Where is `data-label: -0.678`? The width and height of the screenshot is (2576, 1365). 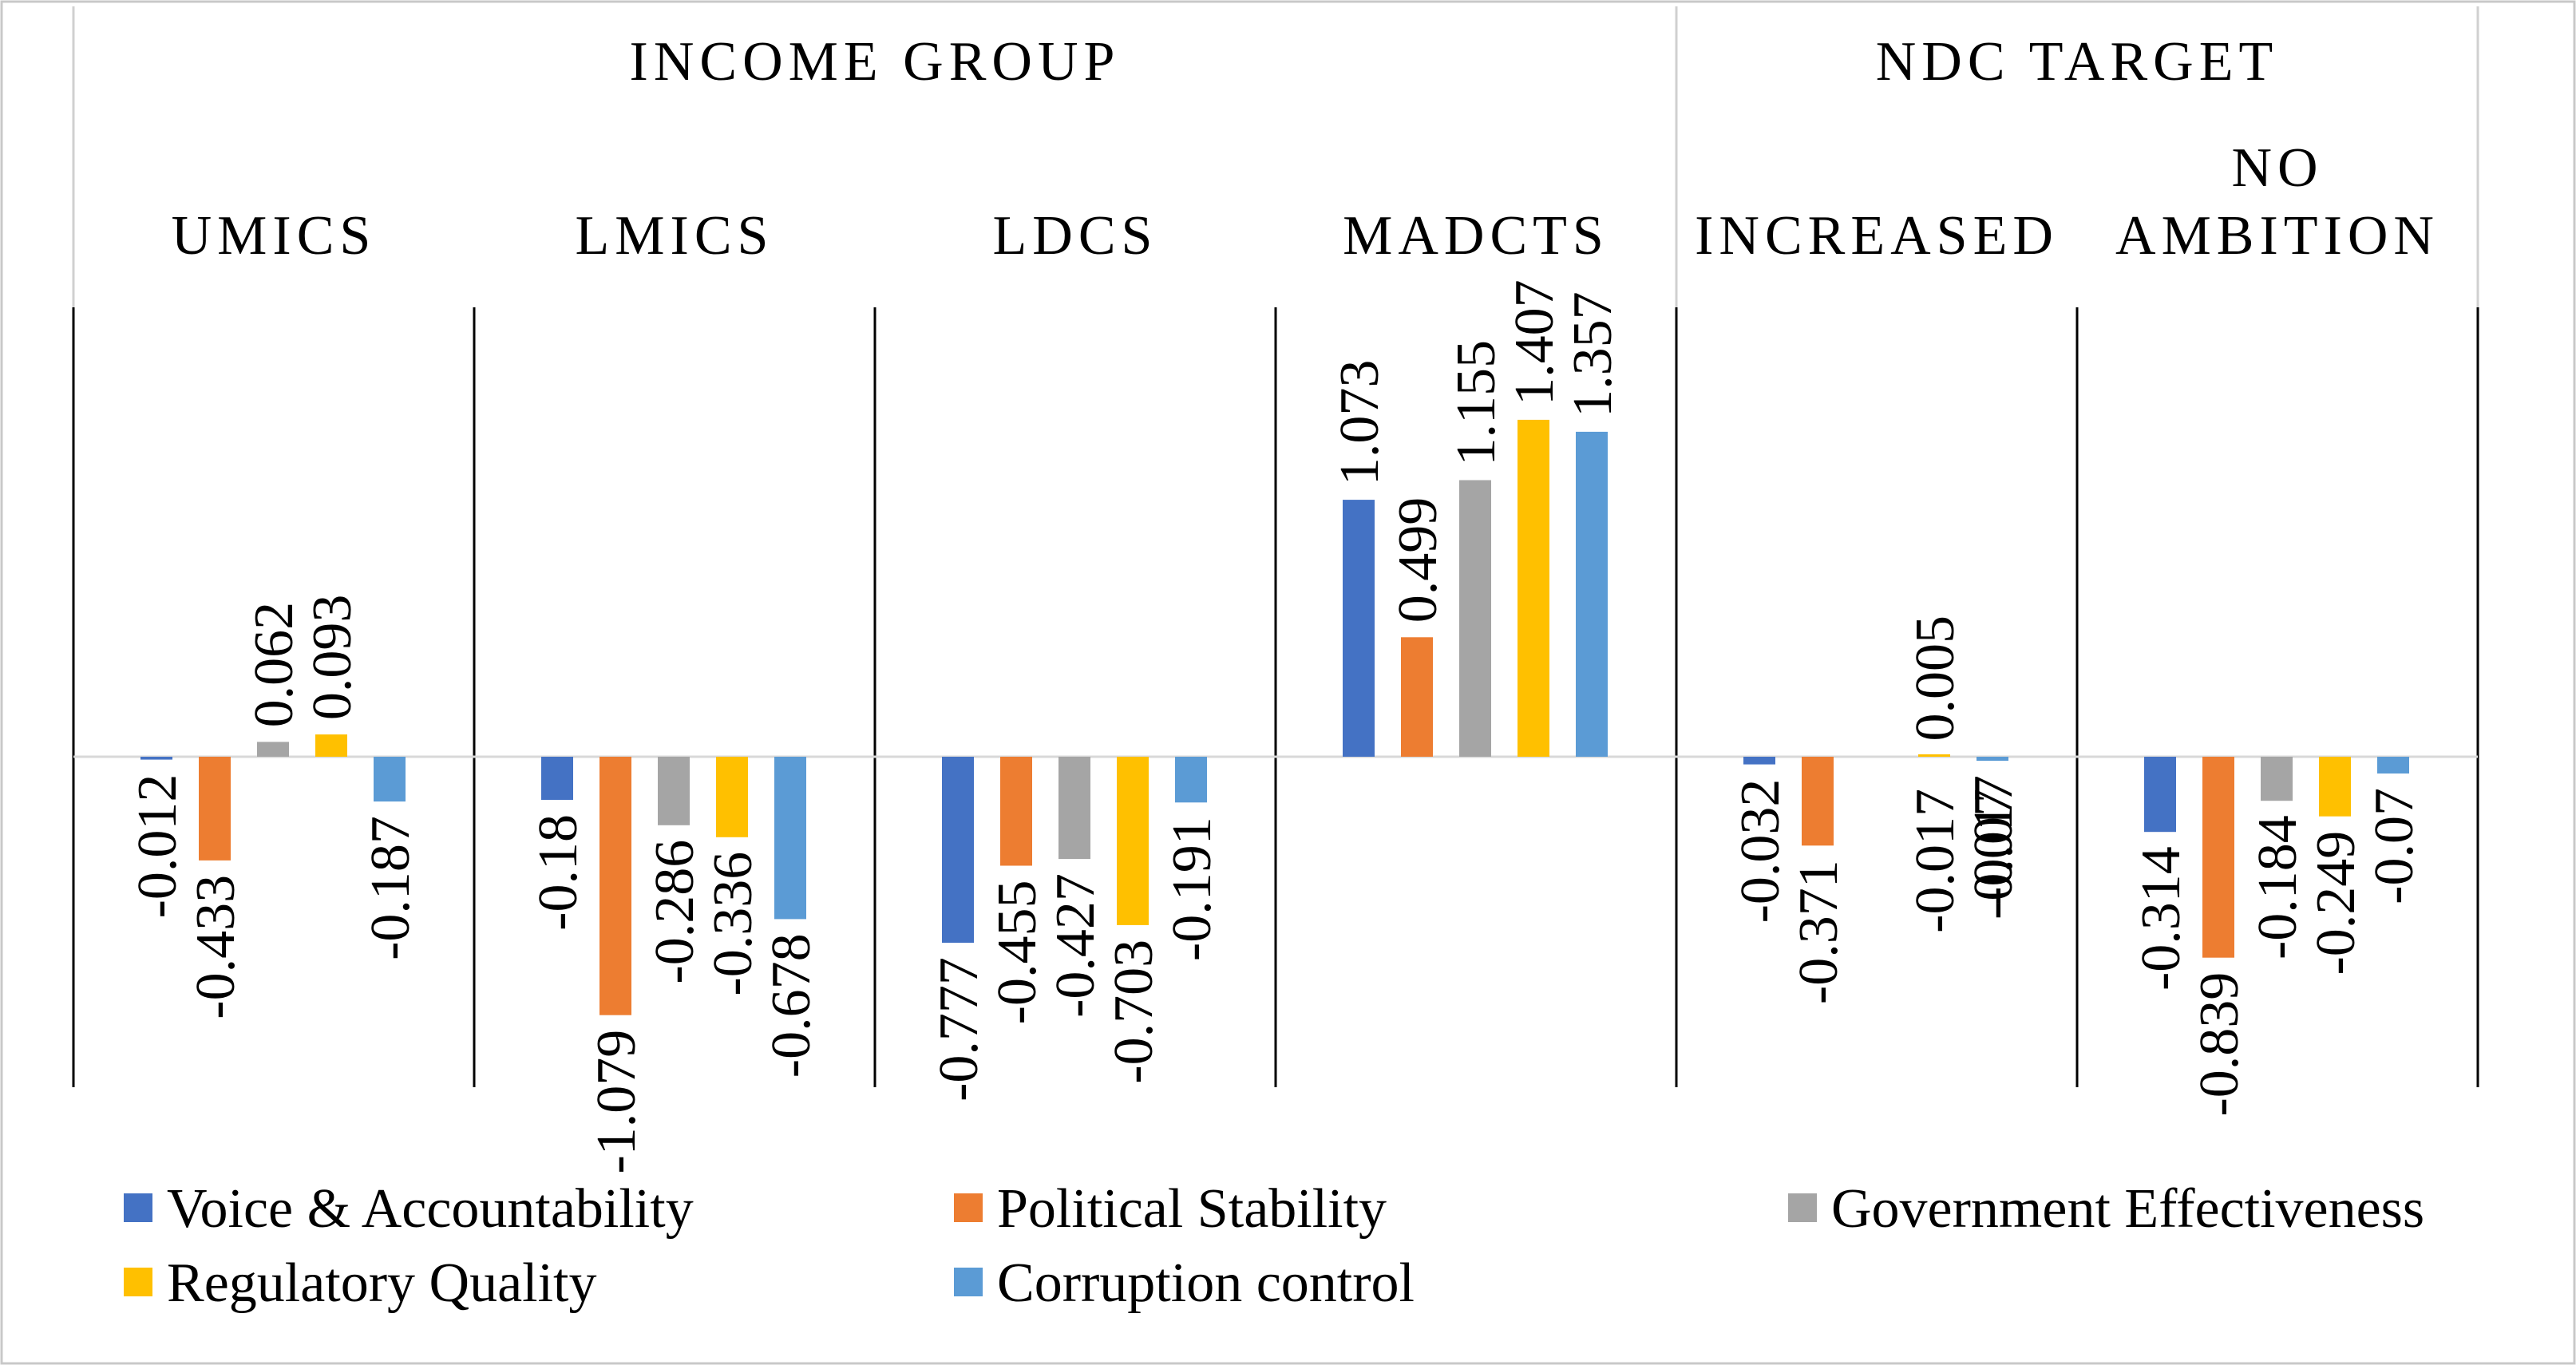 data-label: -0.678 is located at coordinates (792, 1006).